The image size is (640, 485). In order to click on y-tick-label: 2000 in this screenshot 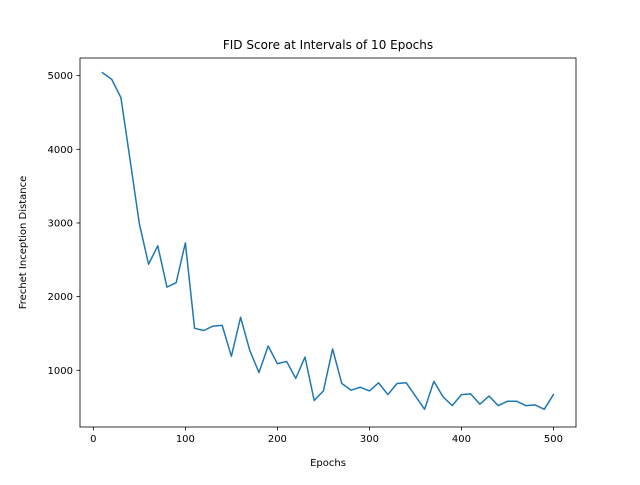, I will do `click(60, 297)`.